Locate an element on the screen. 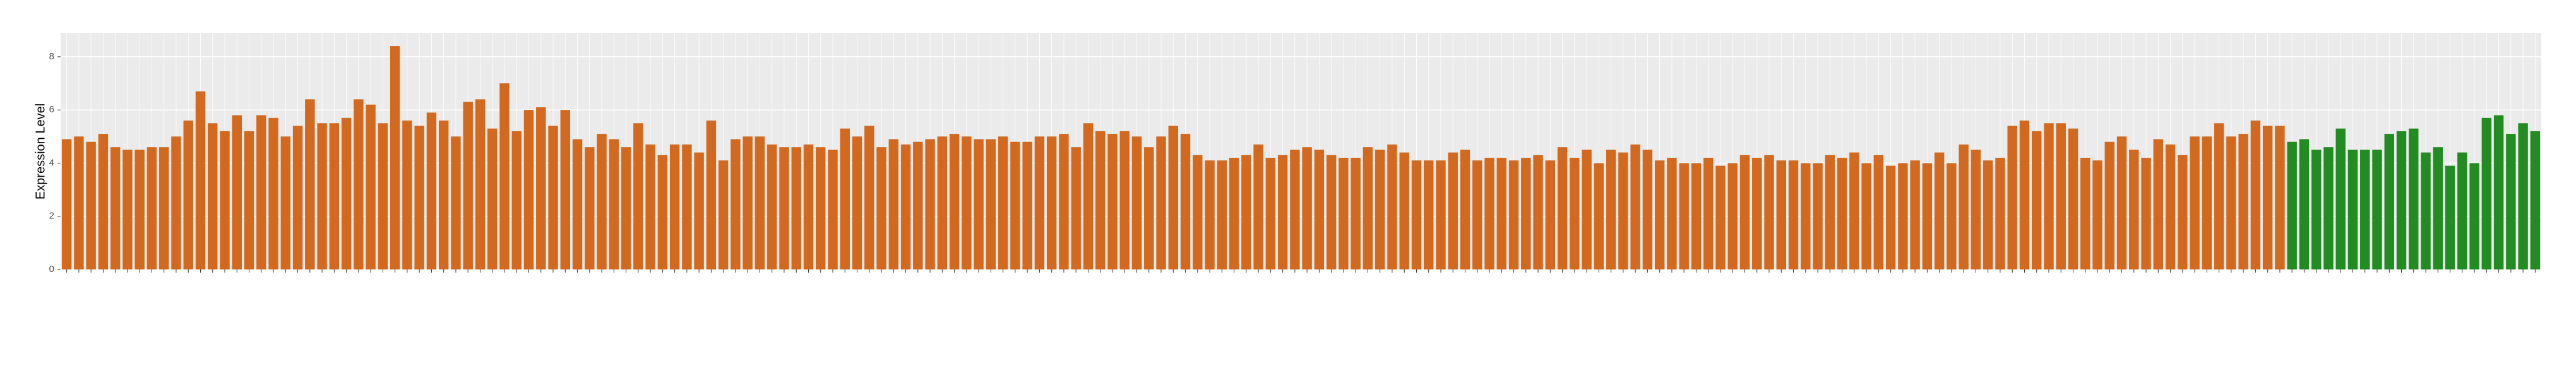 This screenshot has width=2576, height=366. y-axis-label: Expression Level is located at coordinates (40, 151).